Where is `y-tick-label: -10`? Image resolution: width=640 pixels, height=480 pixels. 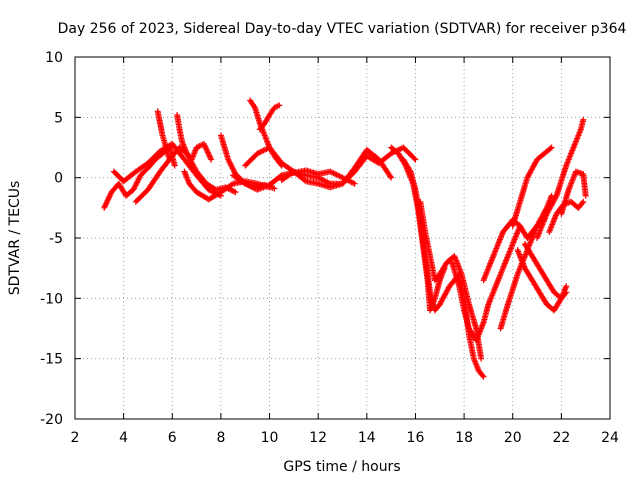
y-tick-label: -10 is located at coordinates (51, 299).